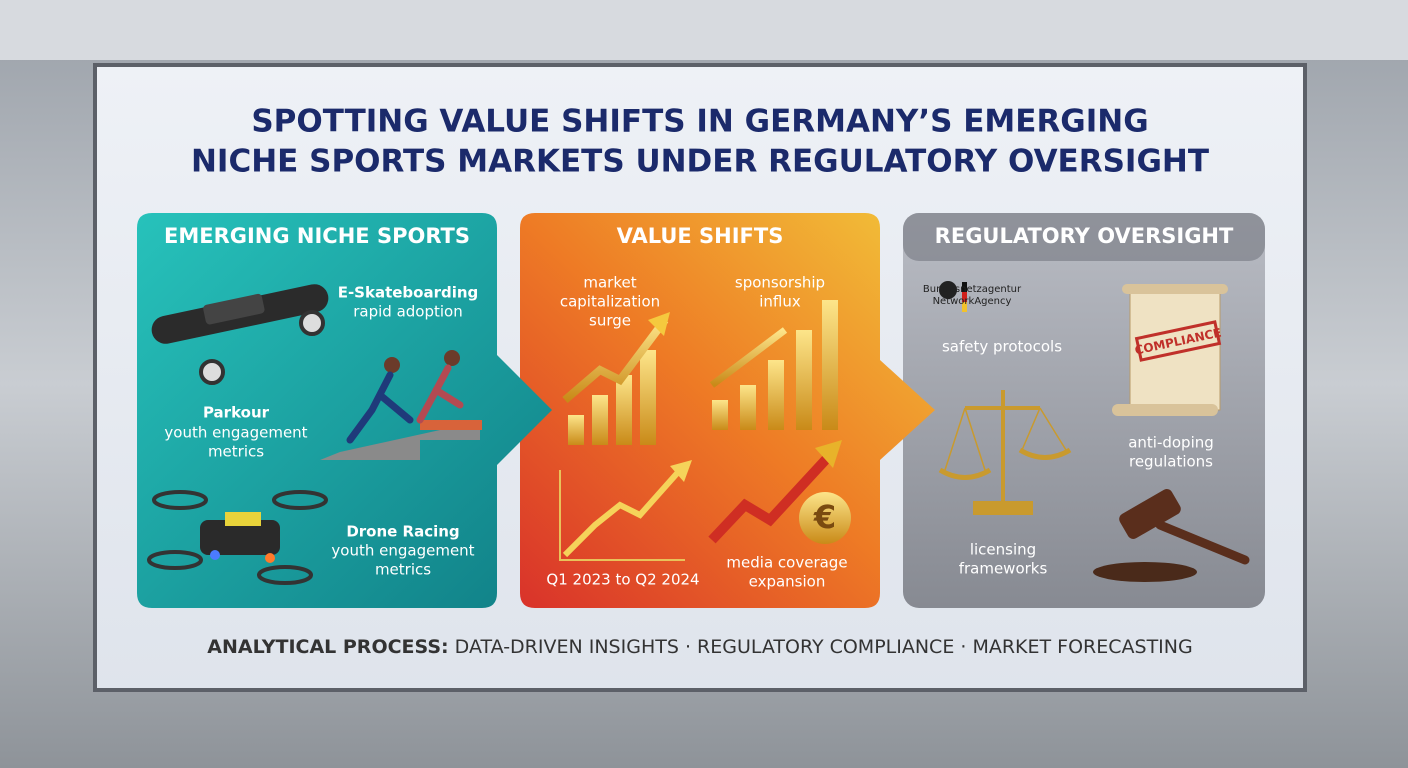 The width and height of the screenshot is (1408, 768). I want to click on gavel-icon, so click(1171, 535).